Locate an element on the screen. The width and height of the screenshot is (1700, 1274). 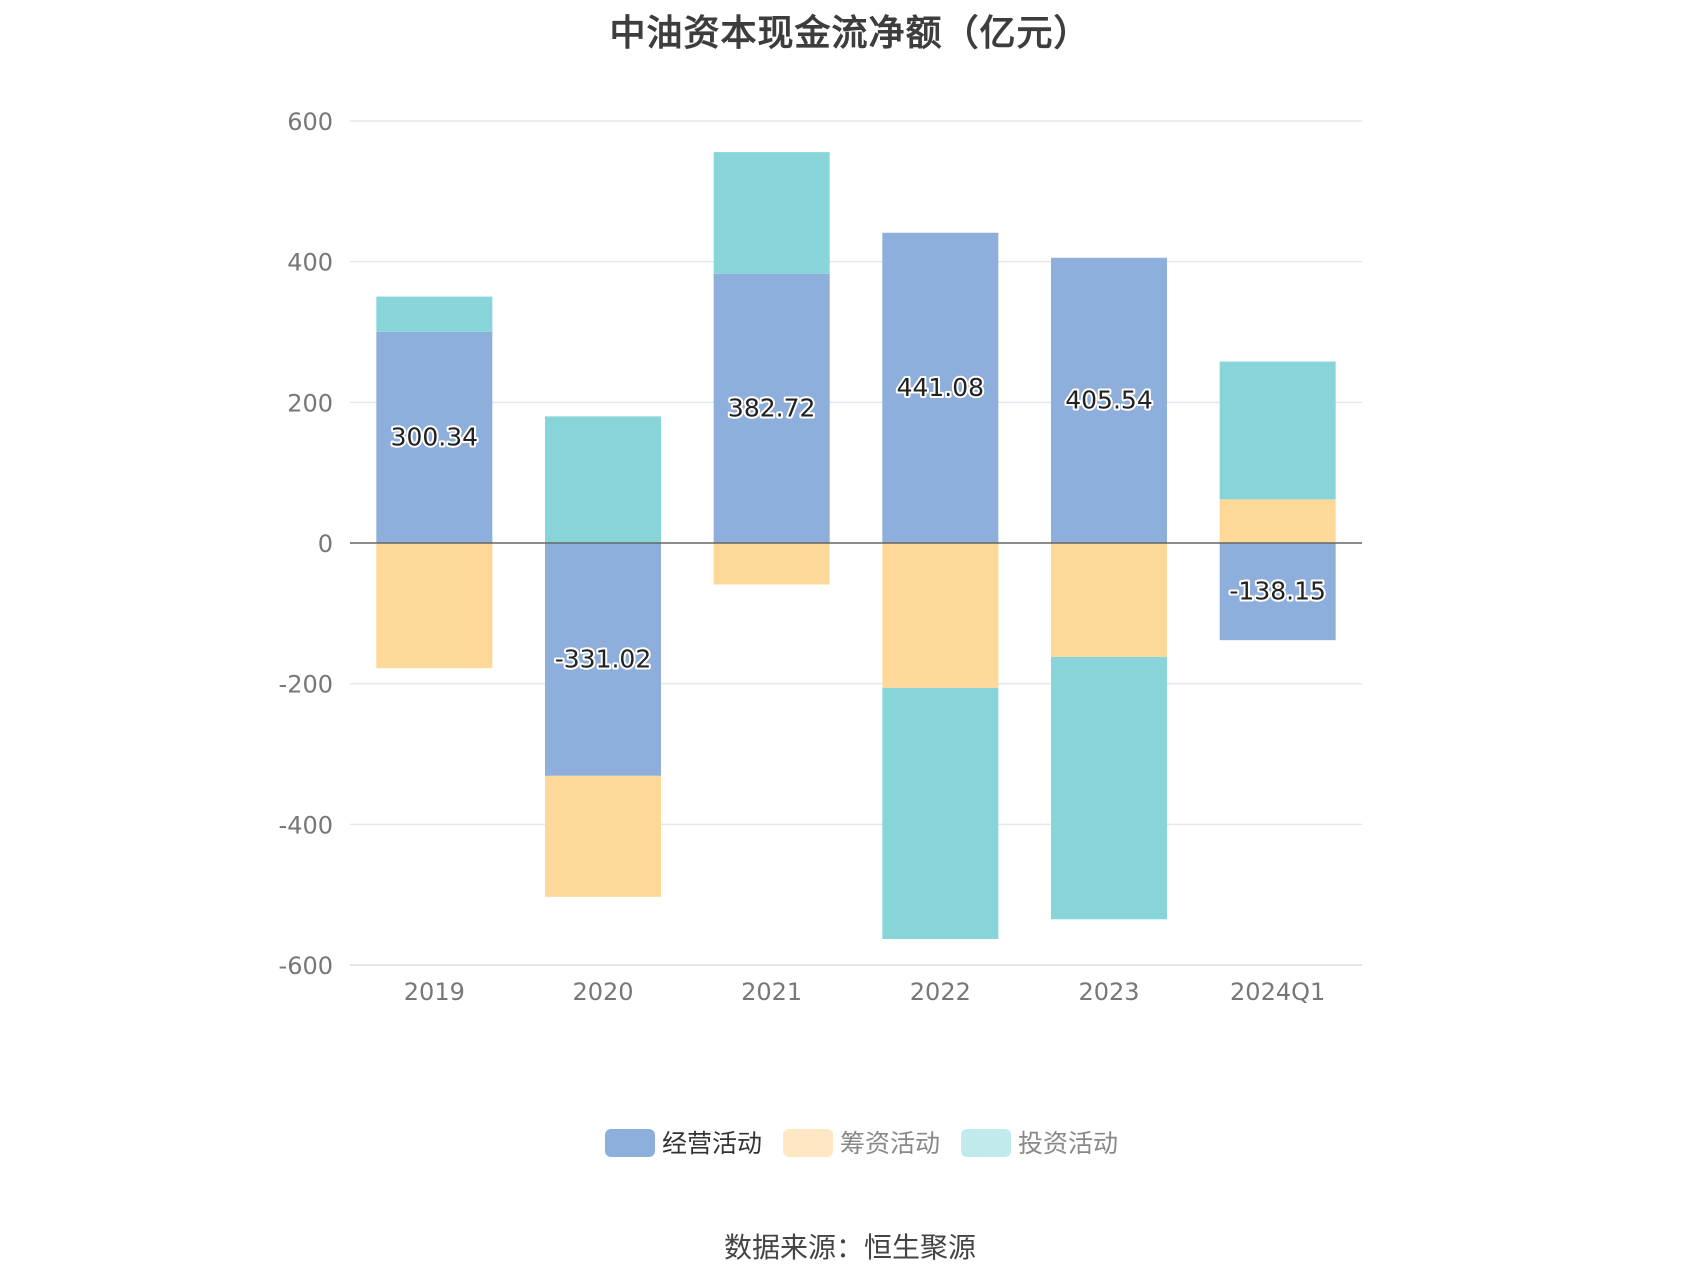
y-tick-label: 400 is located at coordinates (310, 263).